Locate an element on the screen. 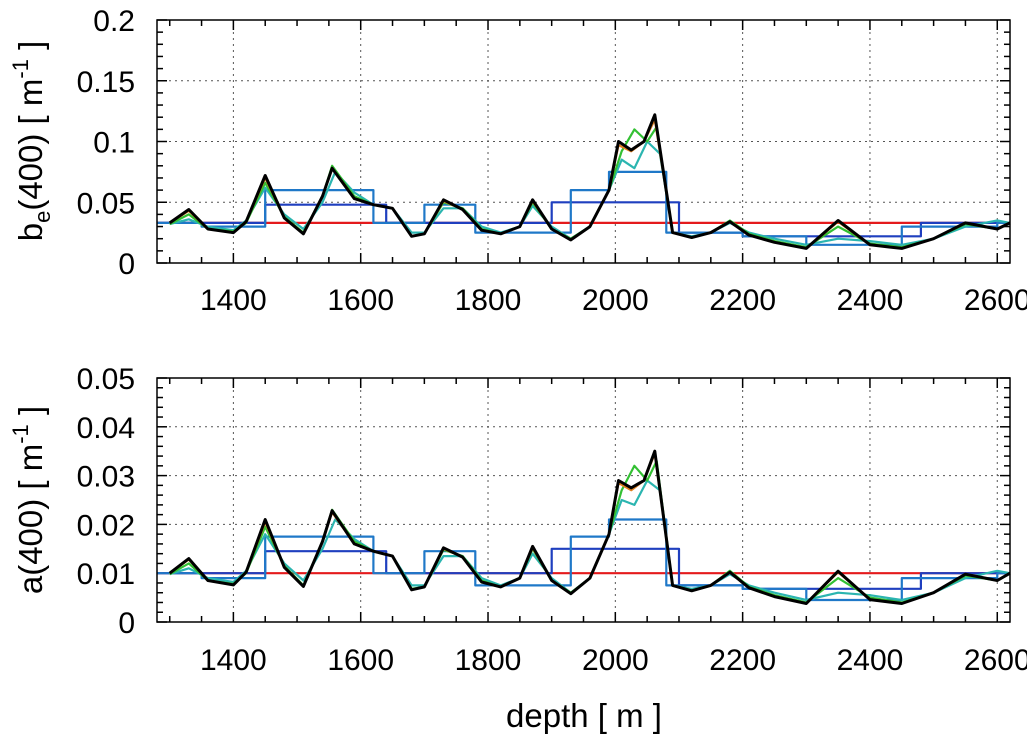 The width and height of the screenshot is (1027, 755). y-axis-label: be(400) [ m-1 ] is located at coordinates (31, 141).